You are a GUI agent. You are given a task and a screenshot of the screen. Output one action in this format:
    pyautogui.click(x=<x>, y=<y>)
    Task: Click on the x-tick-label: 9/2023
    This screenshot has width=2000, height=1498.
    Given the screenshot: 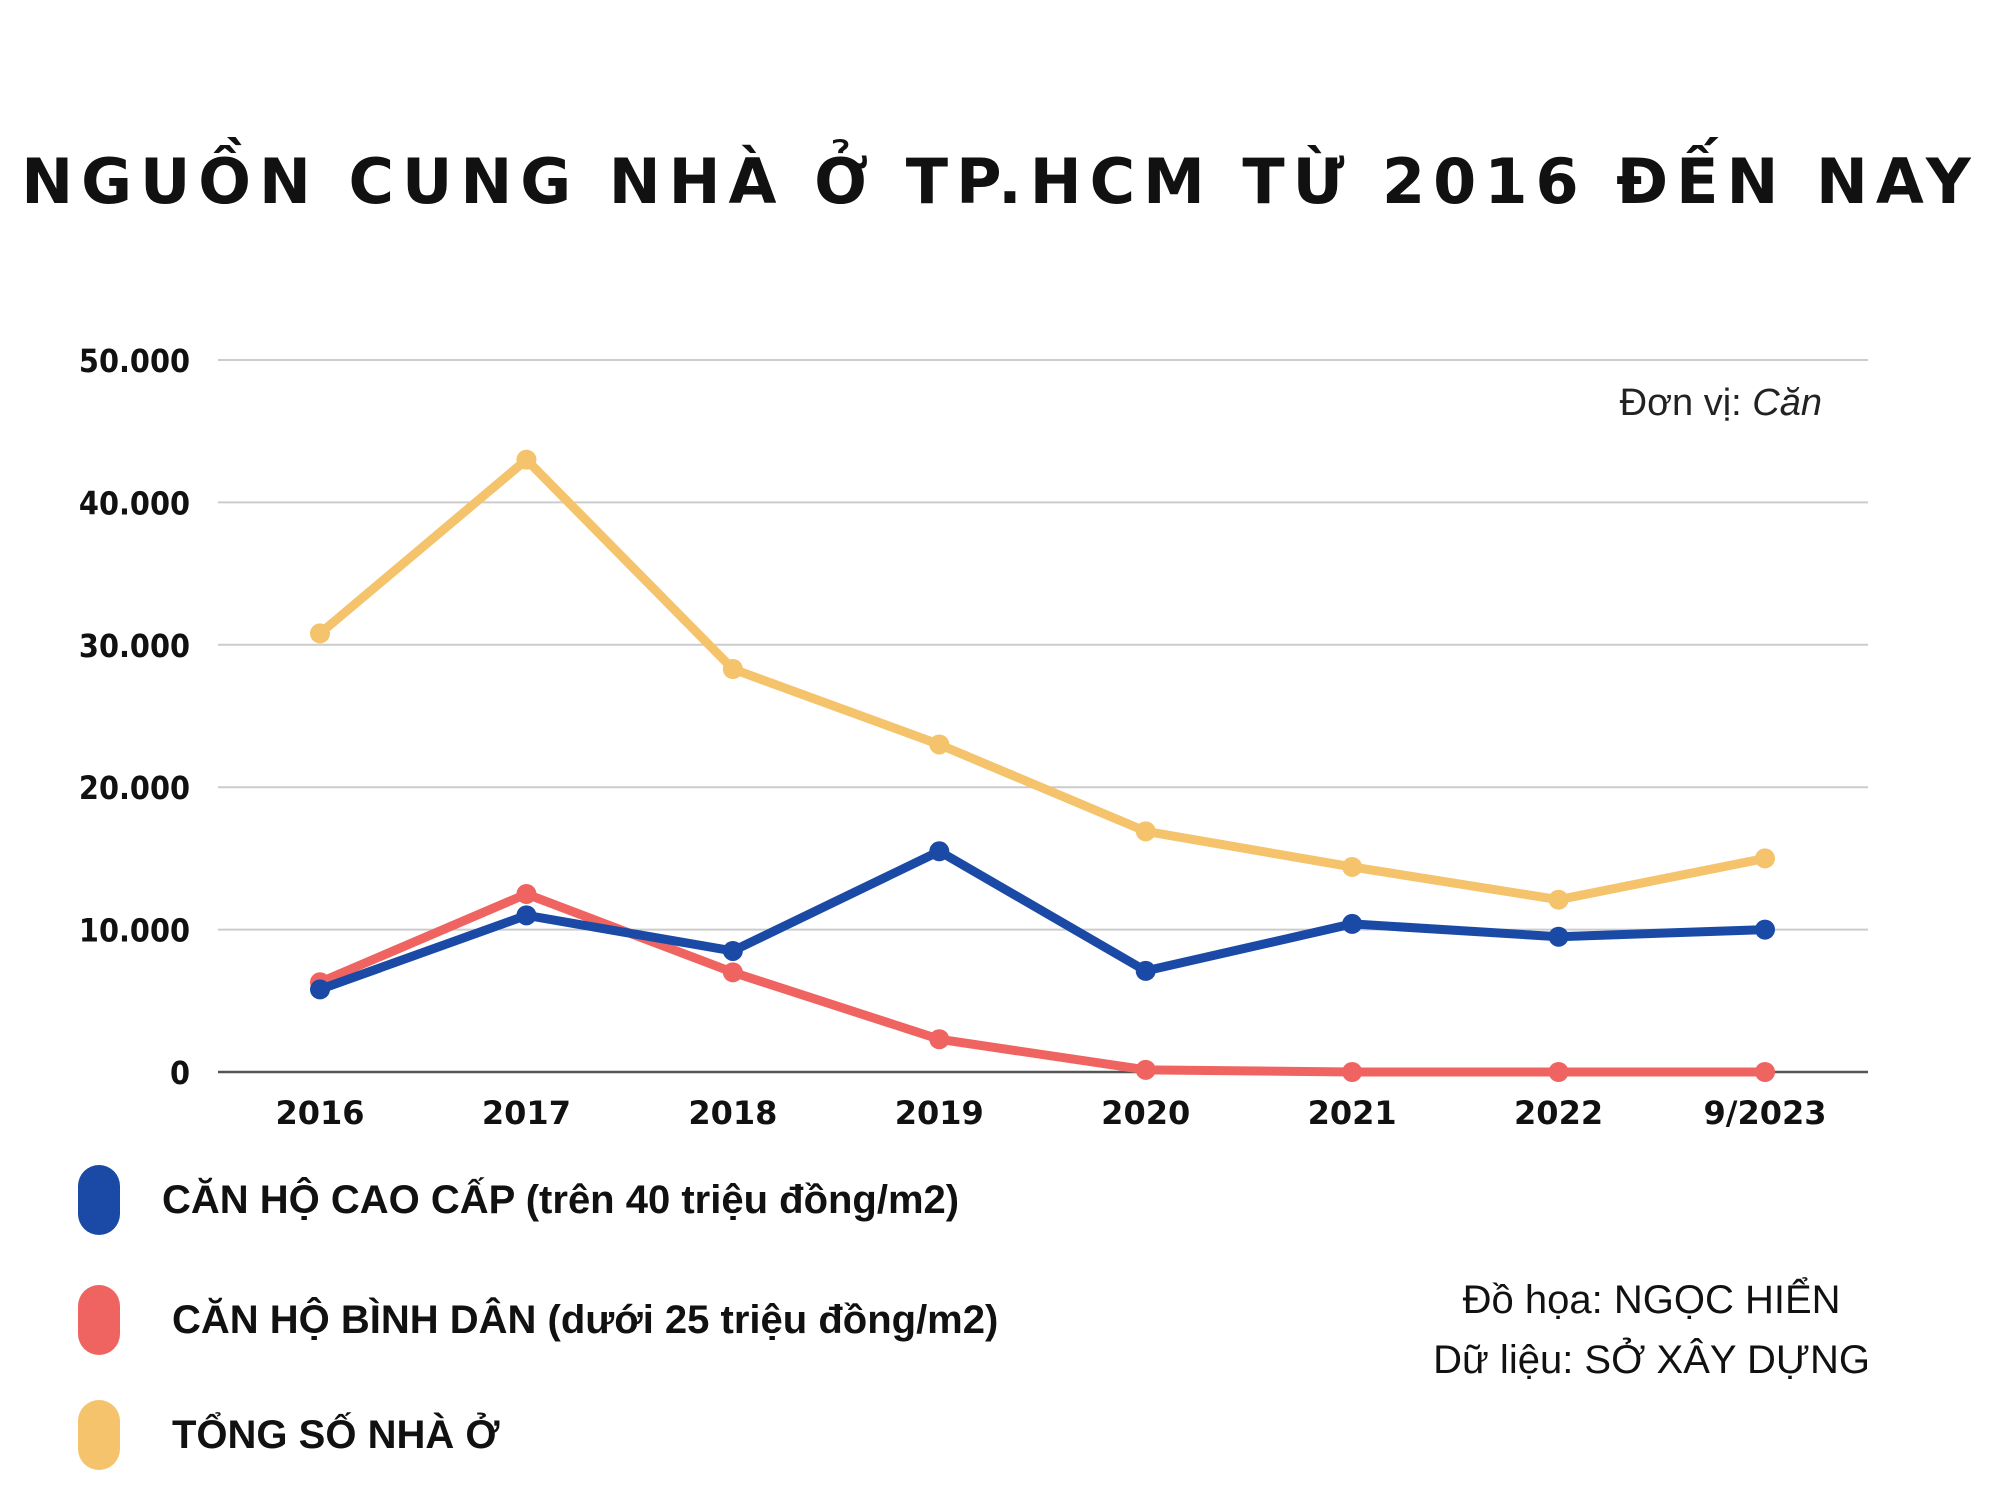 What is the action you would take?
    pyautogui.click(x=1764, y=1113)
    